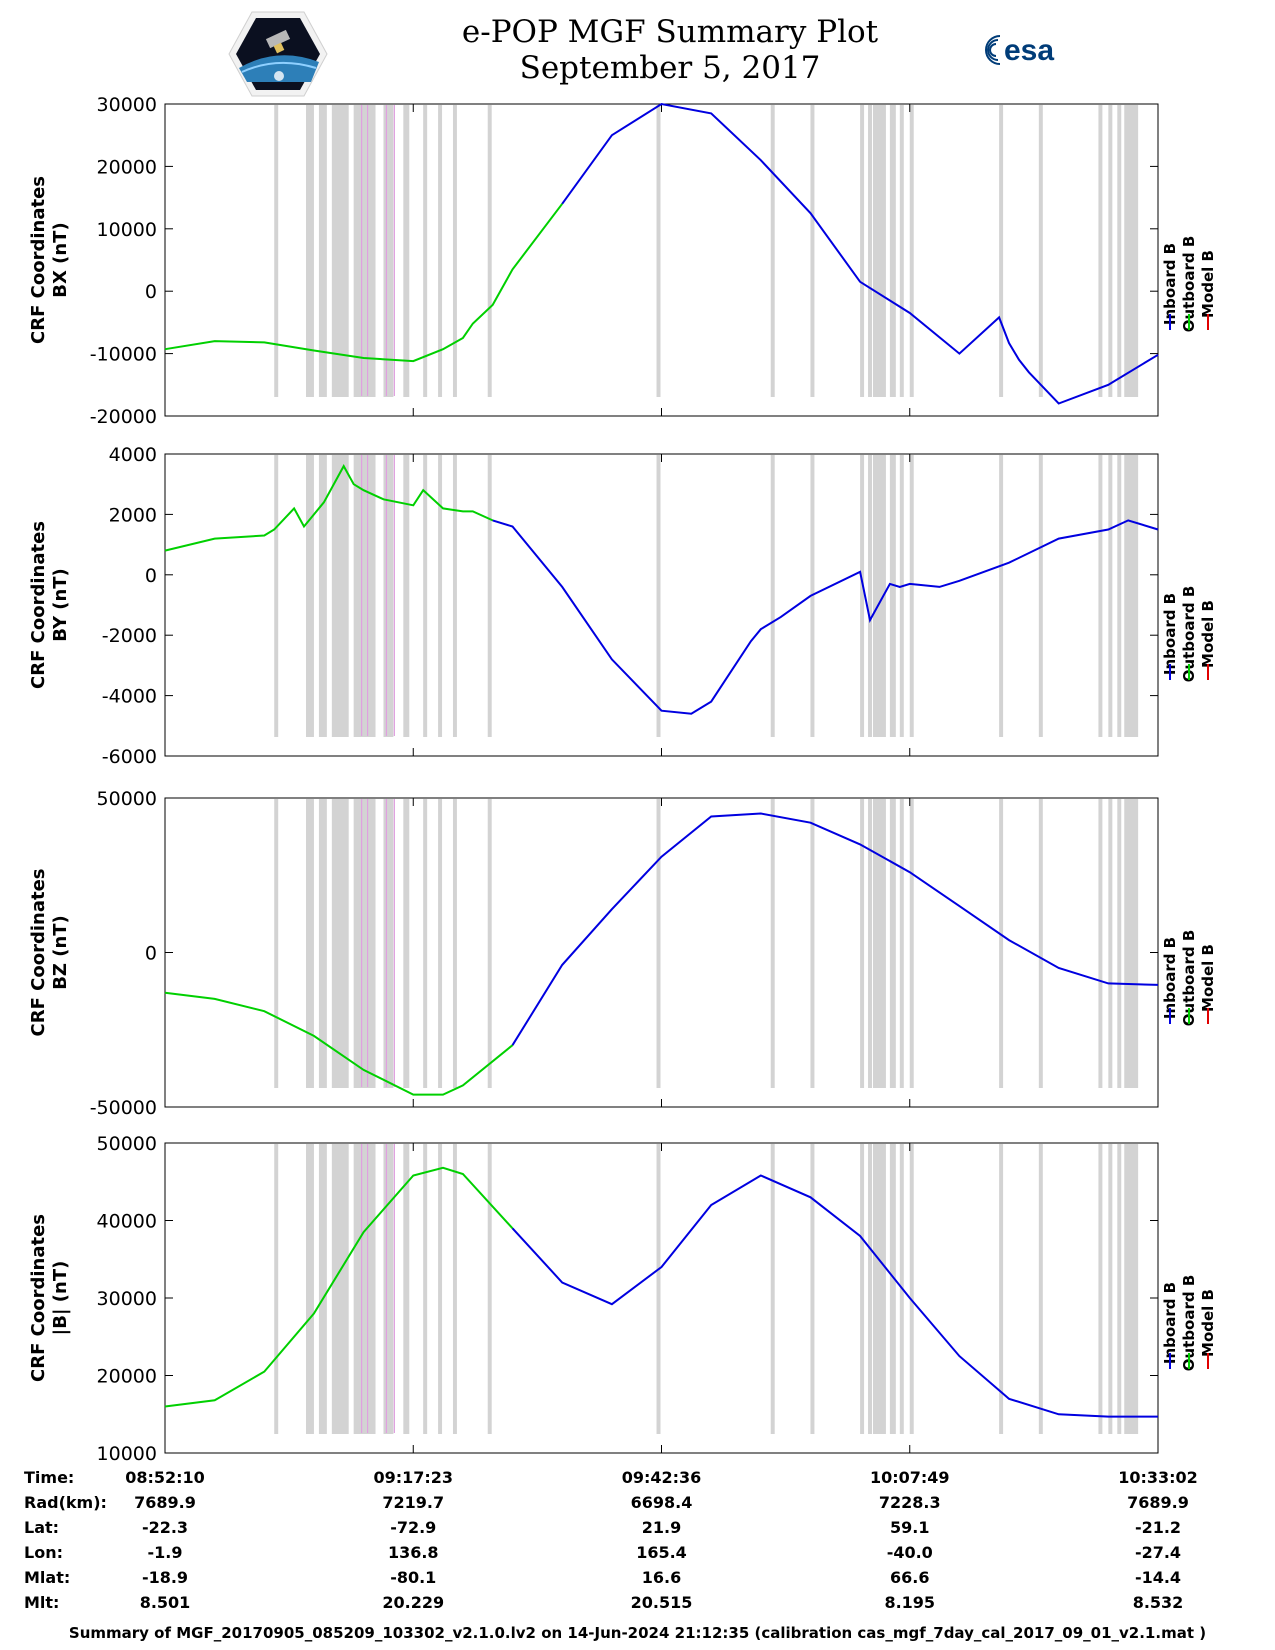 This screenshot has width=1275, height=1650. I want to click on title-line-1: e-POP MGF Summary Plot, so click(670, 32).